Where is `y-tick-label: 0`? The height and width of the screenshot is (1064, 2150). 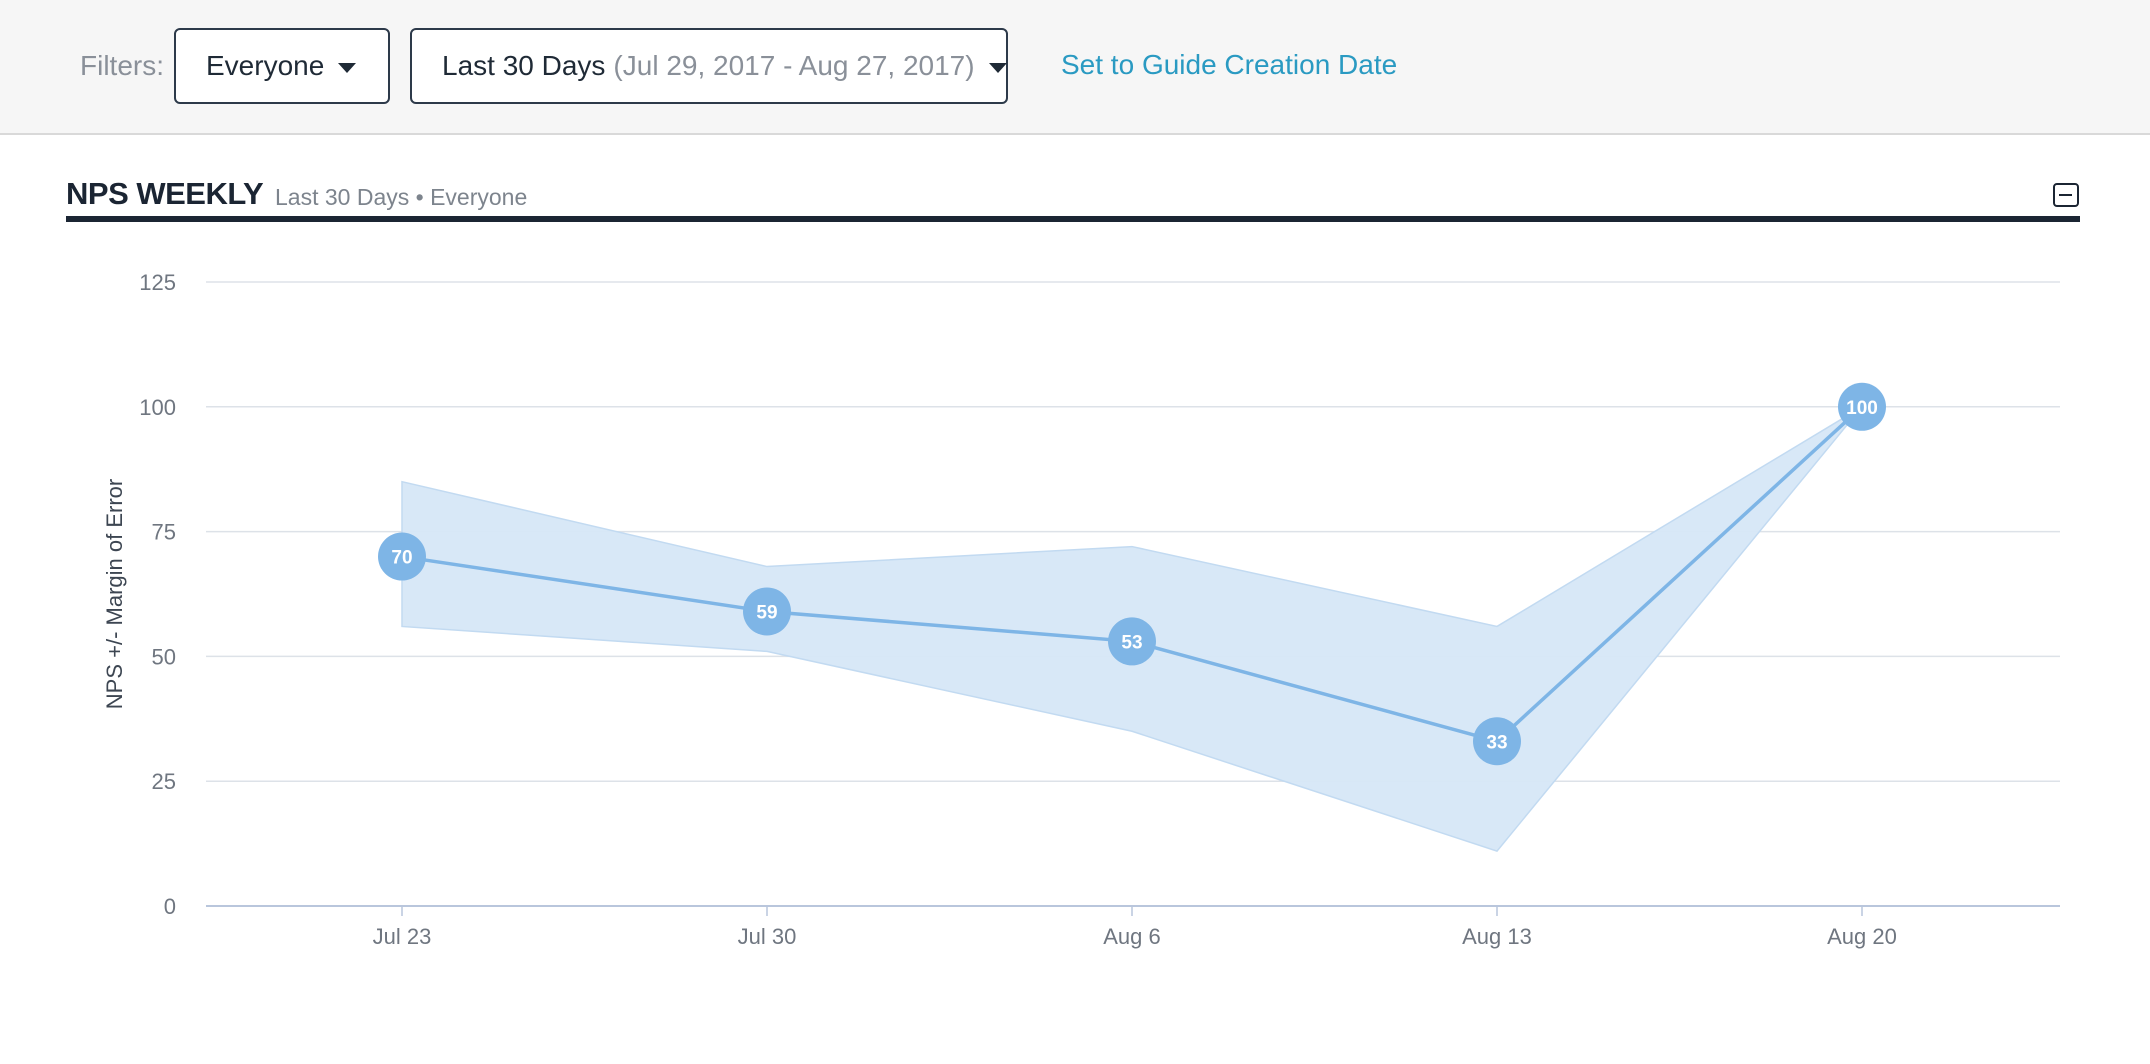 y-tick-label: 0 is located at coordinates (170, 906).